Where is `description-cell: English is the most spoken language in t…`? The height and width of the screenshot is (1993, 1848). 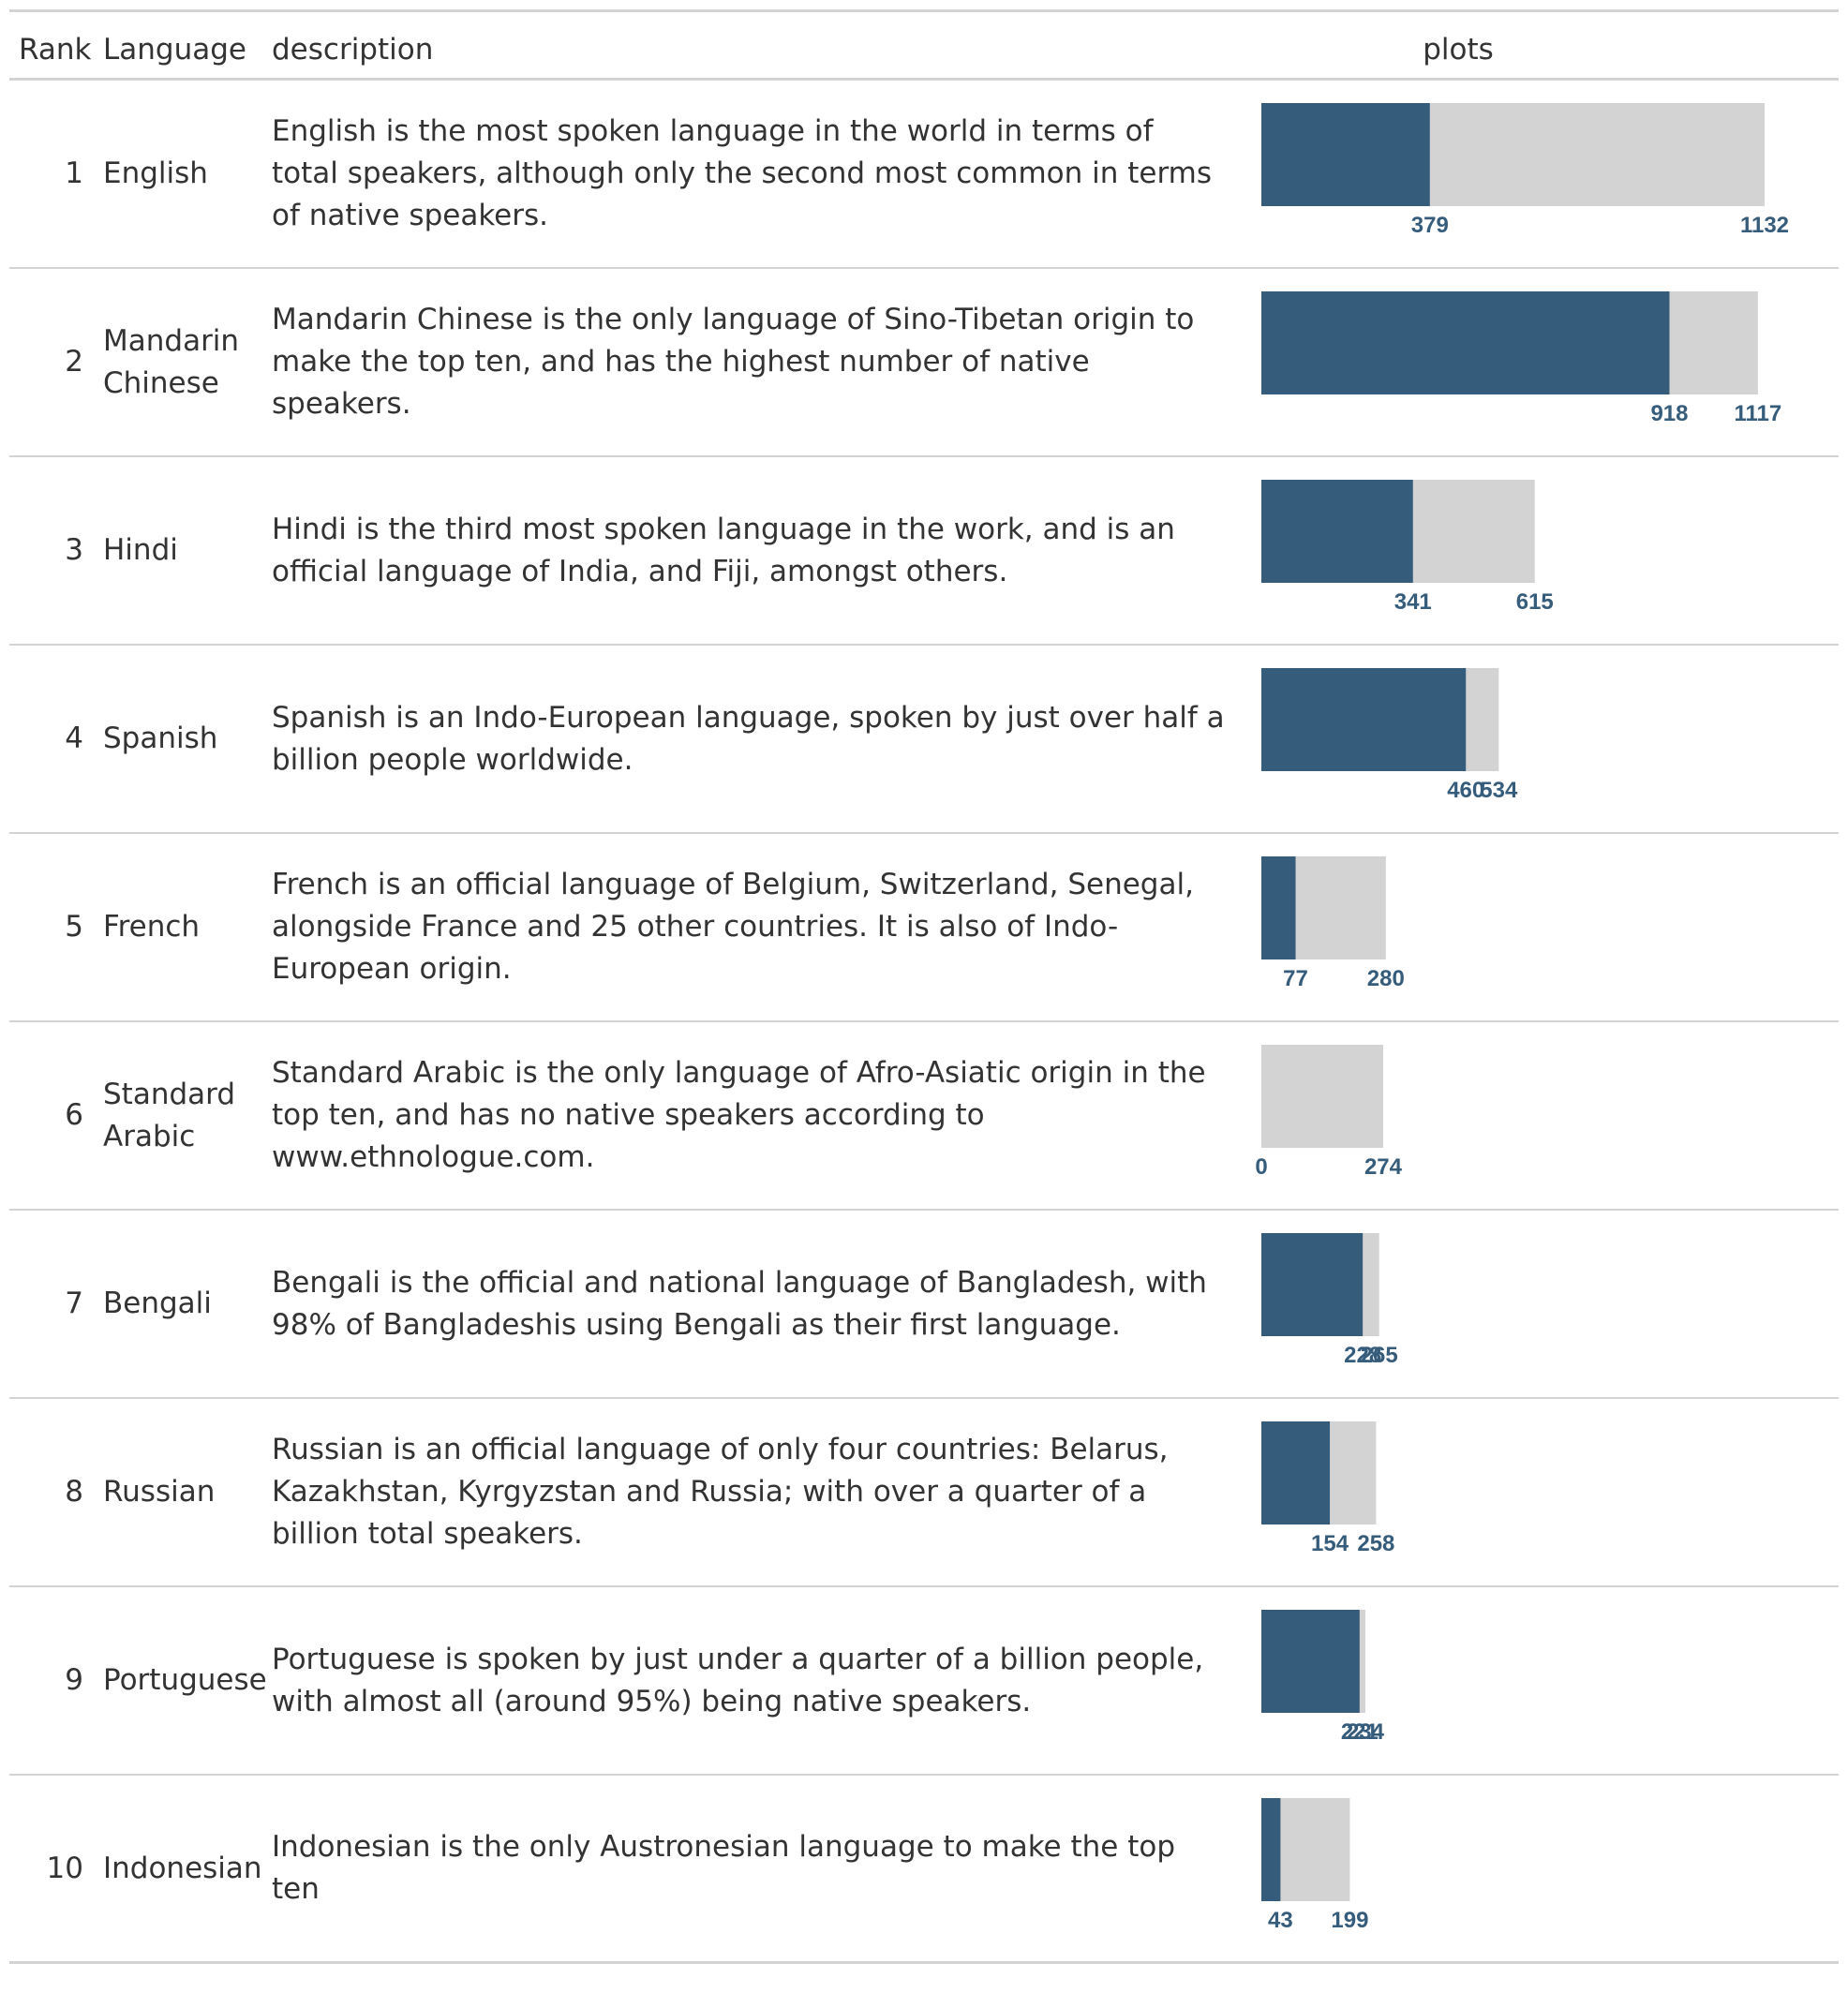
description-cell: English is the most spoken language in t… is located at coordinates (742, 173).